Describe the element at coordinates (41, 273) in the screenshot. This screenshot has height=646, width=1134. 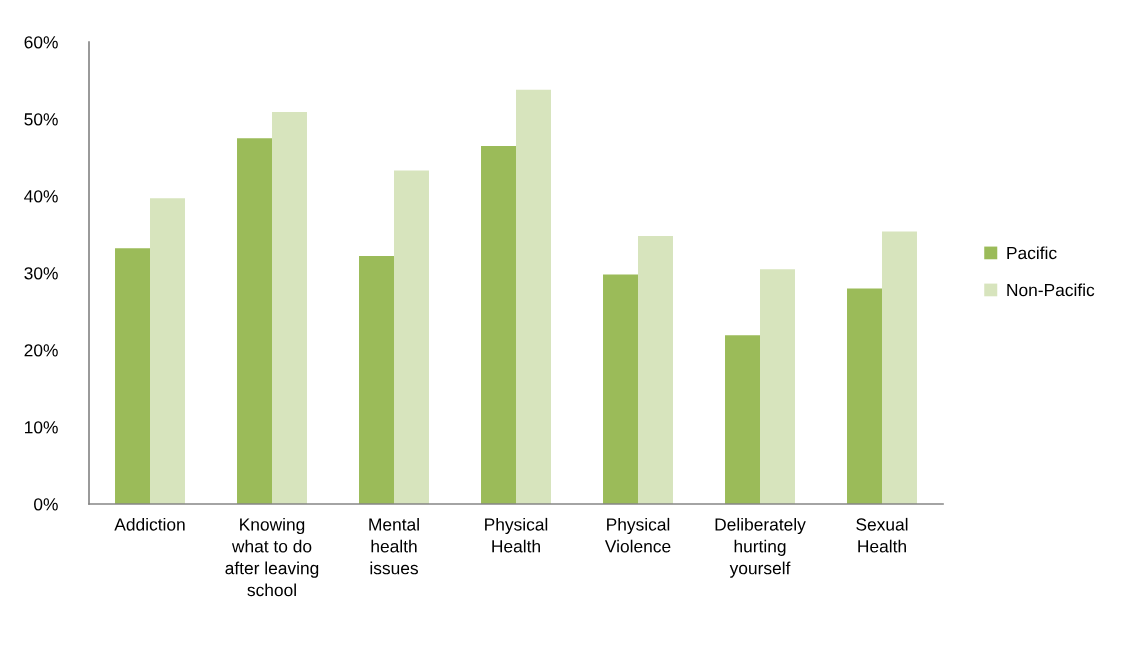
I see `y-tick-label: 30%` at that location.